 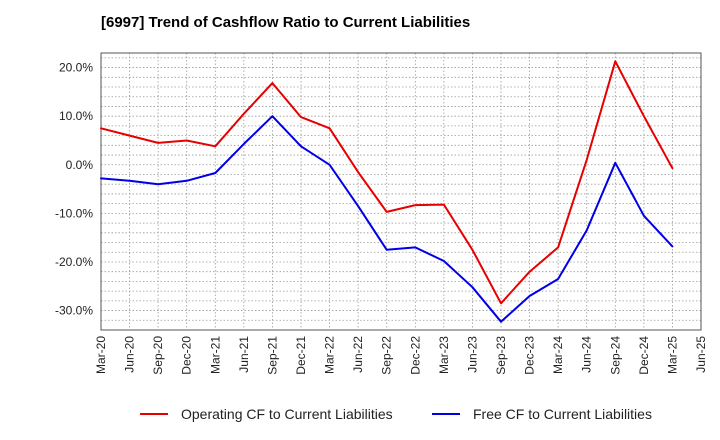 What do you see at coordinates (187, 355) in the screenshot?
I see `x-tick-label: Dec-20` at bounding box center [187, 355].